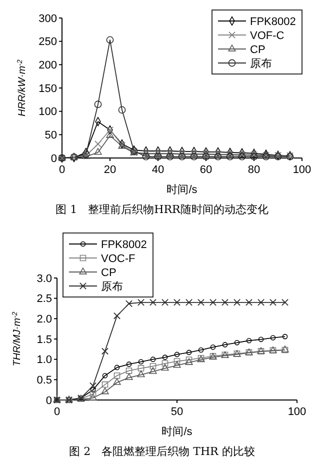 This screenshot has height=473, width=324. Describe the element at coordinates (47, 42) in the screenshot. I see `y-tick-label: 250` at that location.